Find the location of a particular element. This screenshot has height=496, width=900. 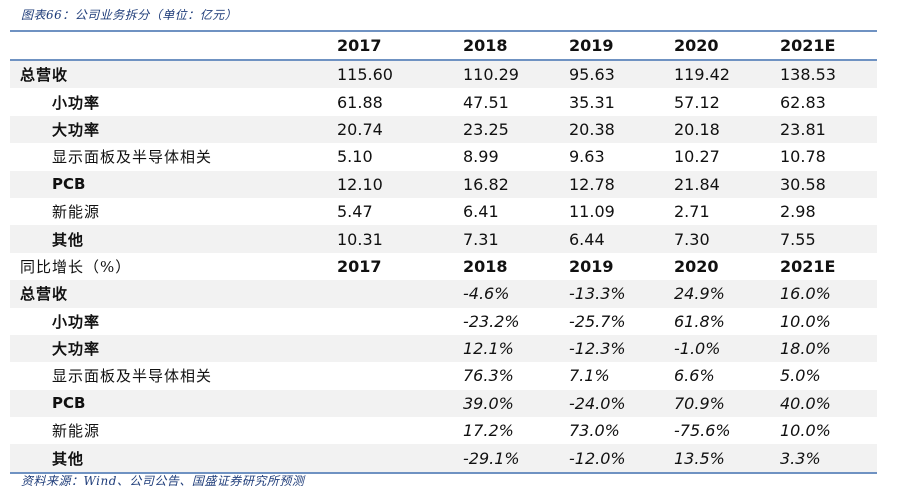

table-row-growth-pcb: PCB 39.0% -24.0% 70.9% 40.0% is located at coordinates (443, 403).